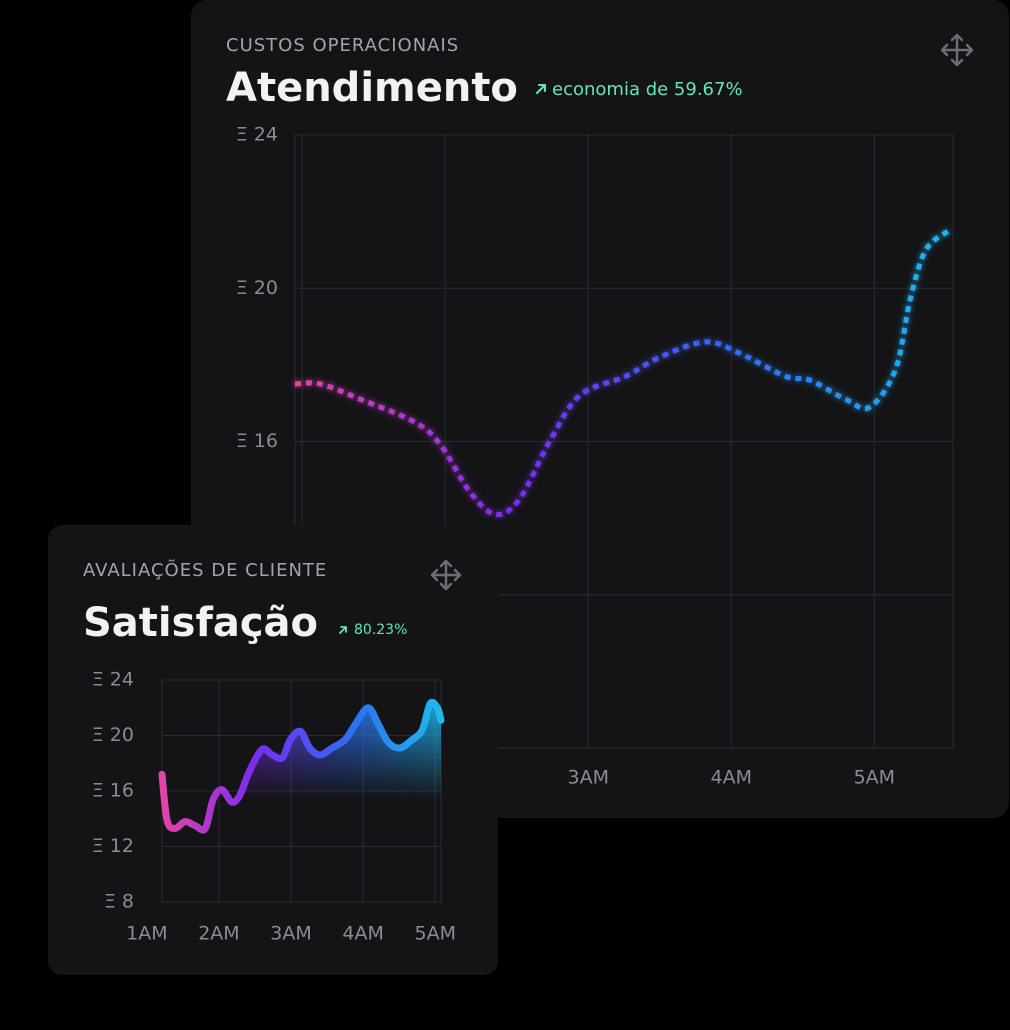 This screenshot has width=1010, height=1030. I want to click on area, so click(301, 802).